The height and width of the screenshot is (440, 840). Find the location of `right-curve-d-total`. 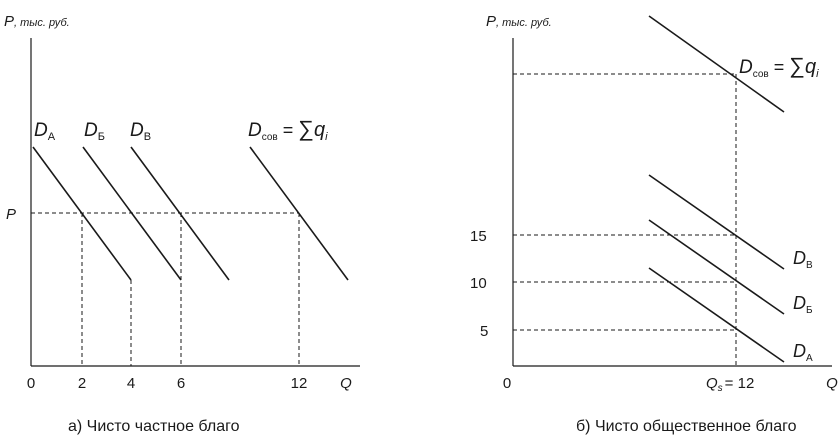

right-curve-d-total is located at coordinates (716, 64).